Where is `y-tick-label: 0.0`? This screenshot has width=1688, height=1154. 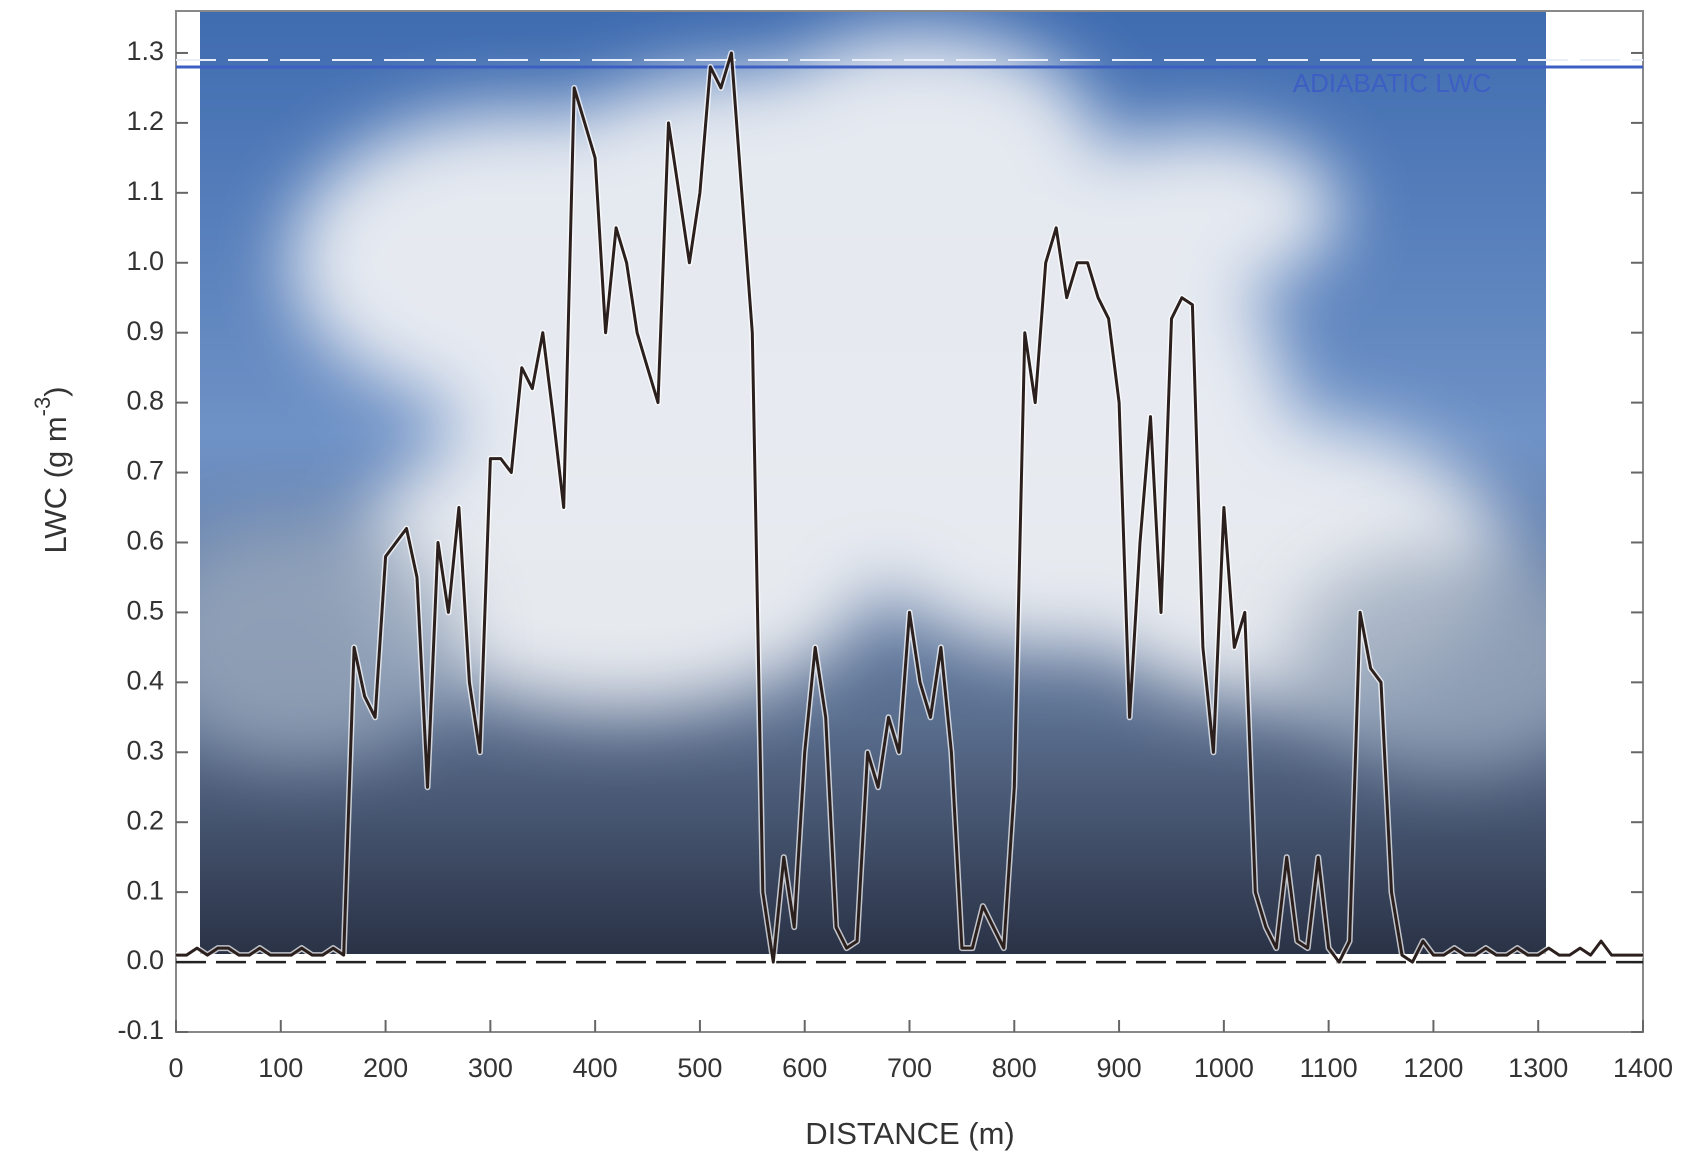 y-tick-label: 0.0 is located at coordinates (145, 960).